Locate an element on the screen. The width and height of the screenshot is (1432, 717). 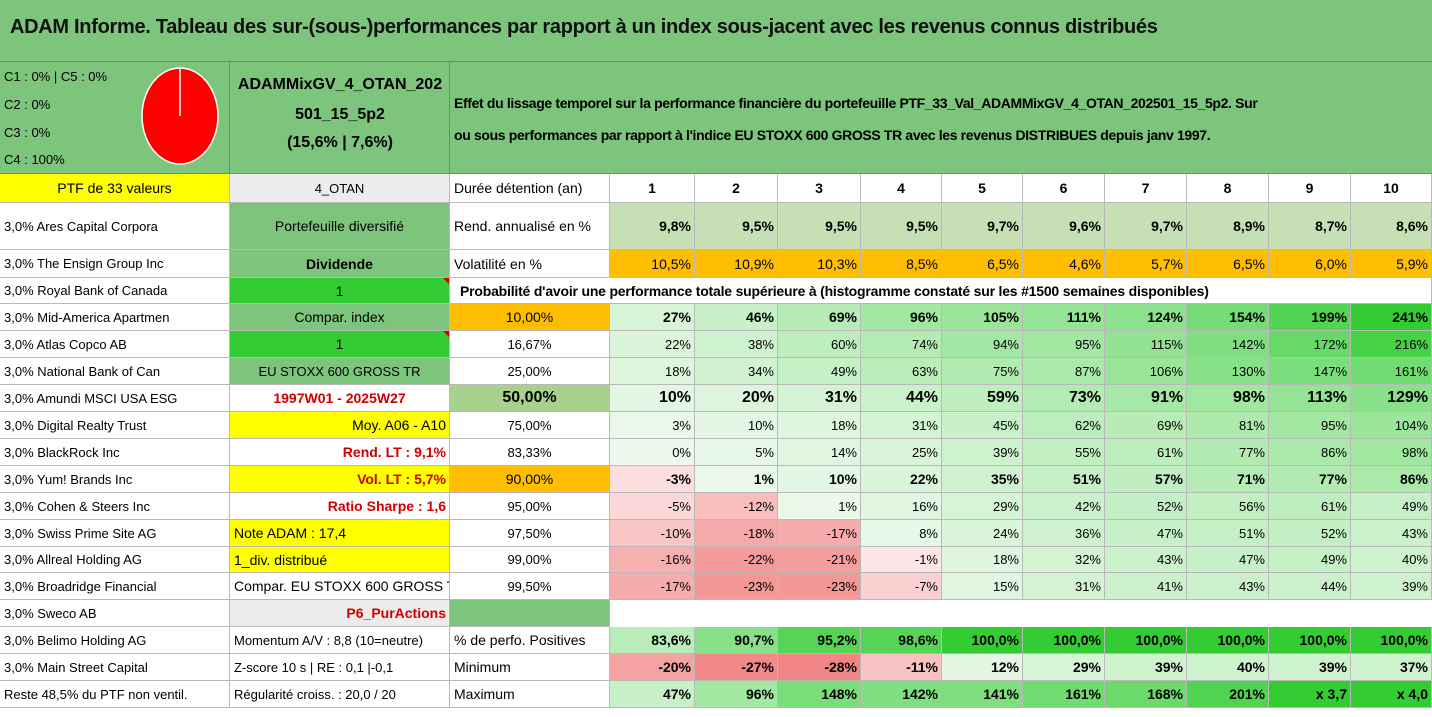
probability-value: 98% is located at coordinates (1228, 398).